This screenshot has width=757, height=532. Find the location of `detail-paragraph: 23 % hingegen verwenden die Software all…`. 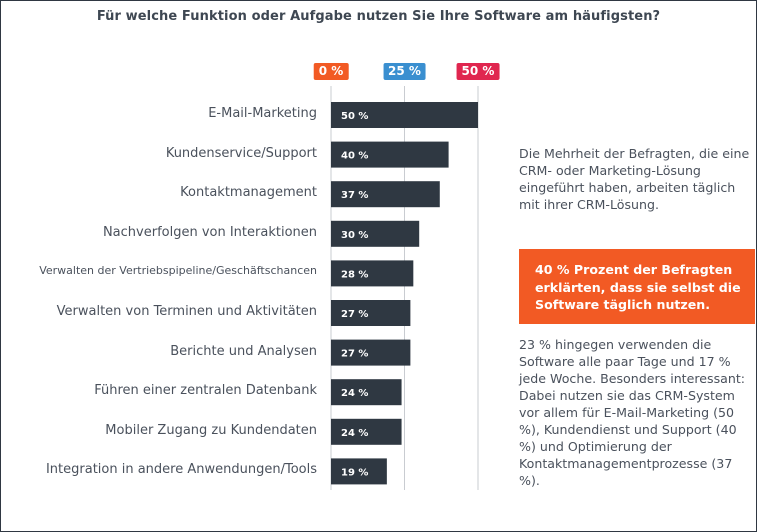

detail-paragraph: 23 % hingegen verwenden die Software all… is located at coordinates (632, 412).